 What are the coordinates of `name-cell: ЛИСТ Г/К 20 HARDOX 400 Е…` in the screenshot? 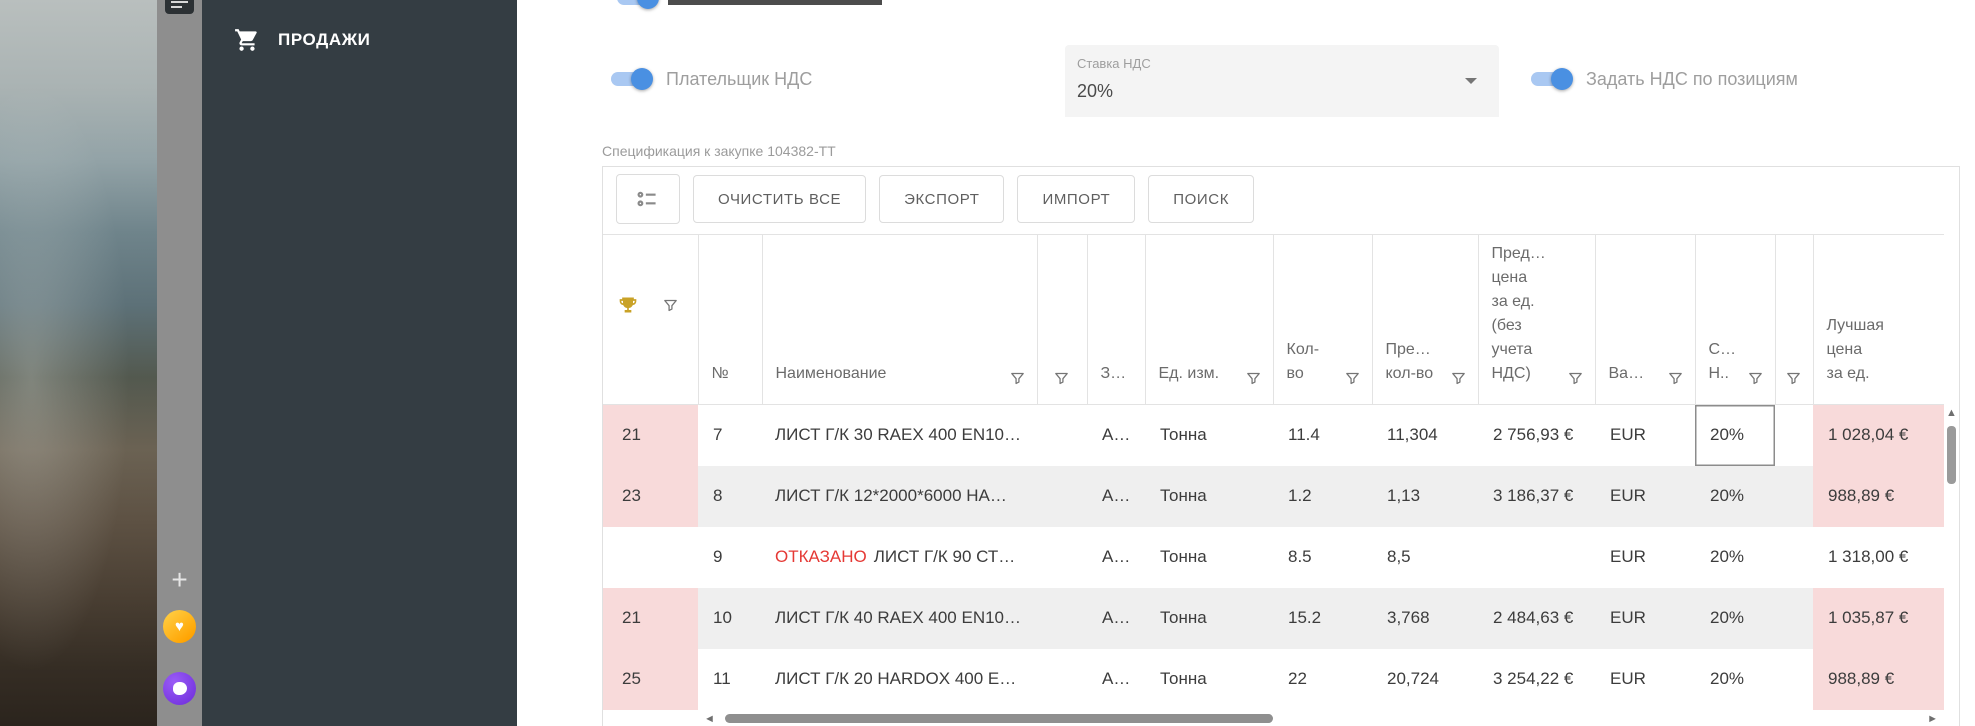 It's located at (899, 679).